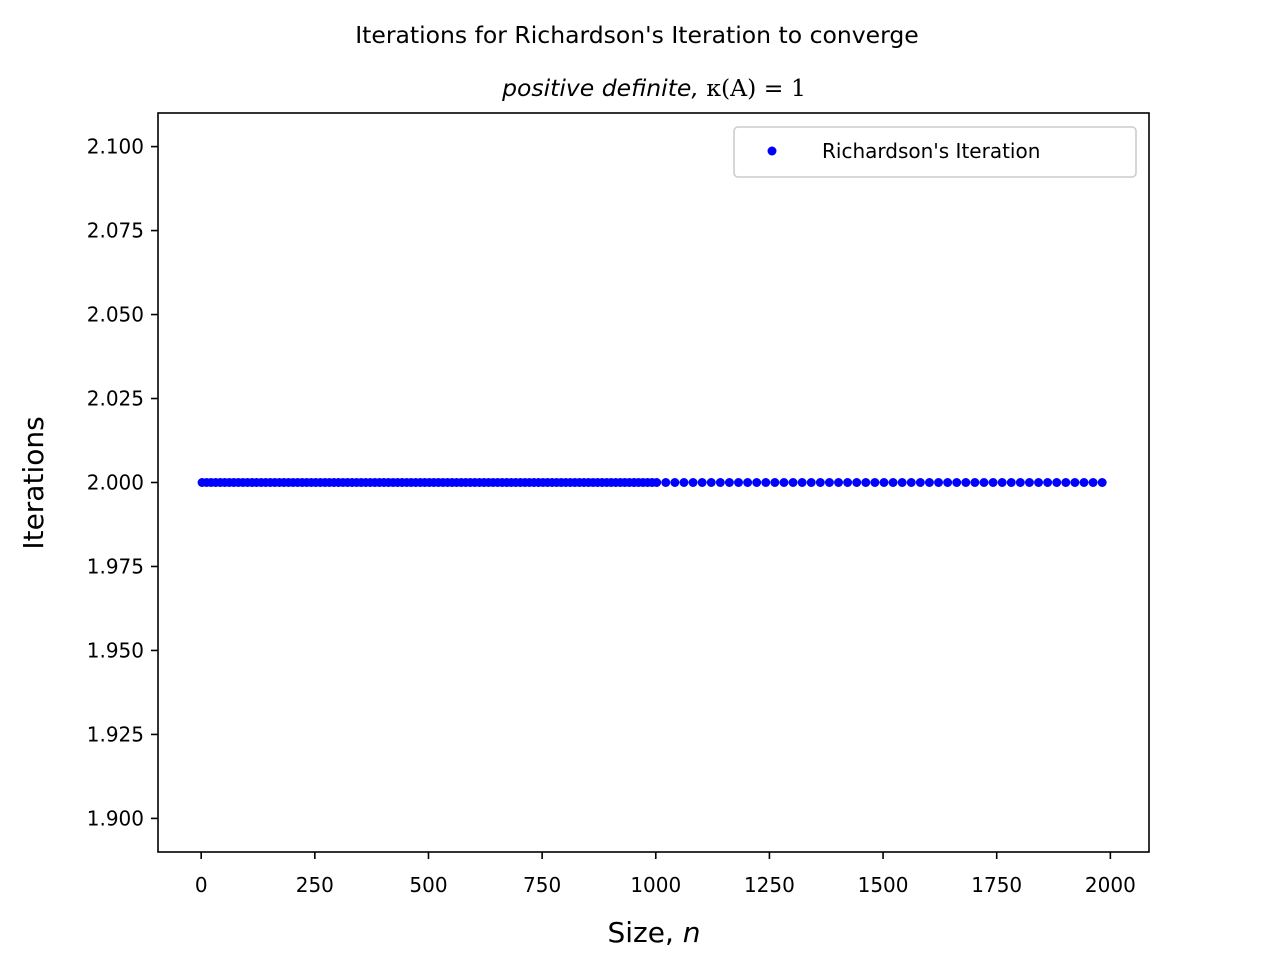  Describe the element at coordinates (115, 650) in the screenshot. I see `y-tick-label: 1.950` at that location.